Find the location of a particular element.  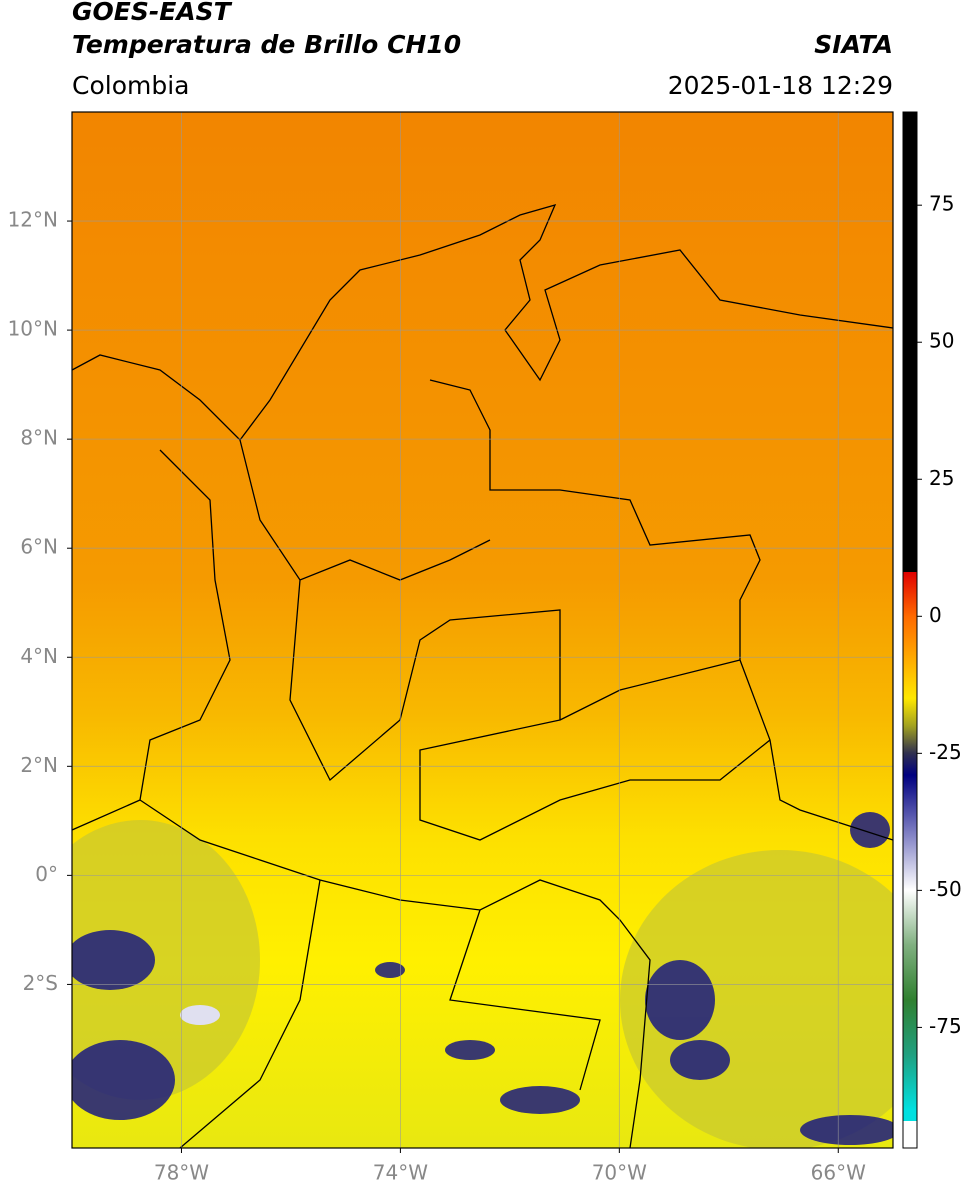

x-tick-label: 66°W is located at coordinates (838, 1173).